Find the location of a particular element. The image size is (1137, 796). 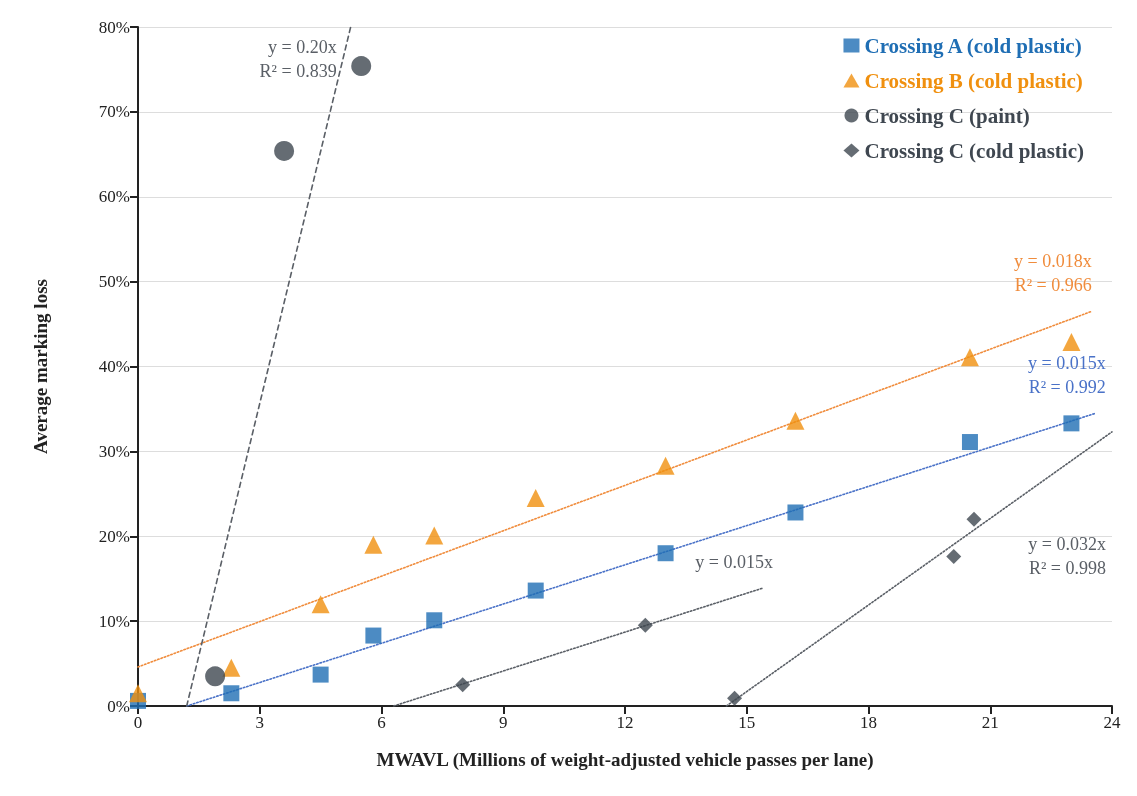

y-tick-label: 50% is located at coordinates (114, 282).